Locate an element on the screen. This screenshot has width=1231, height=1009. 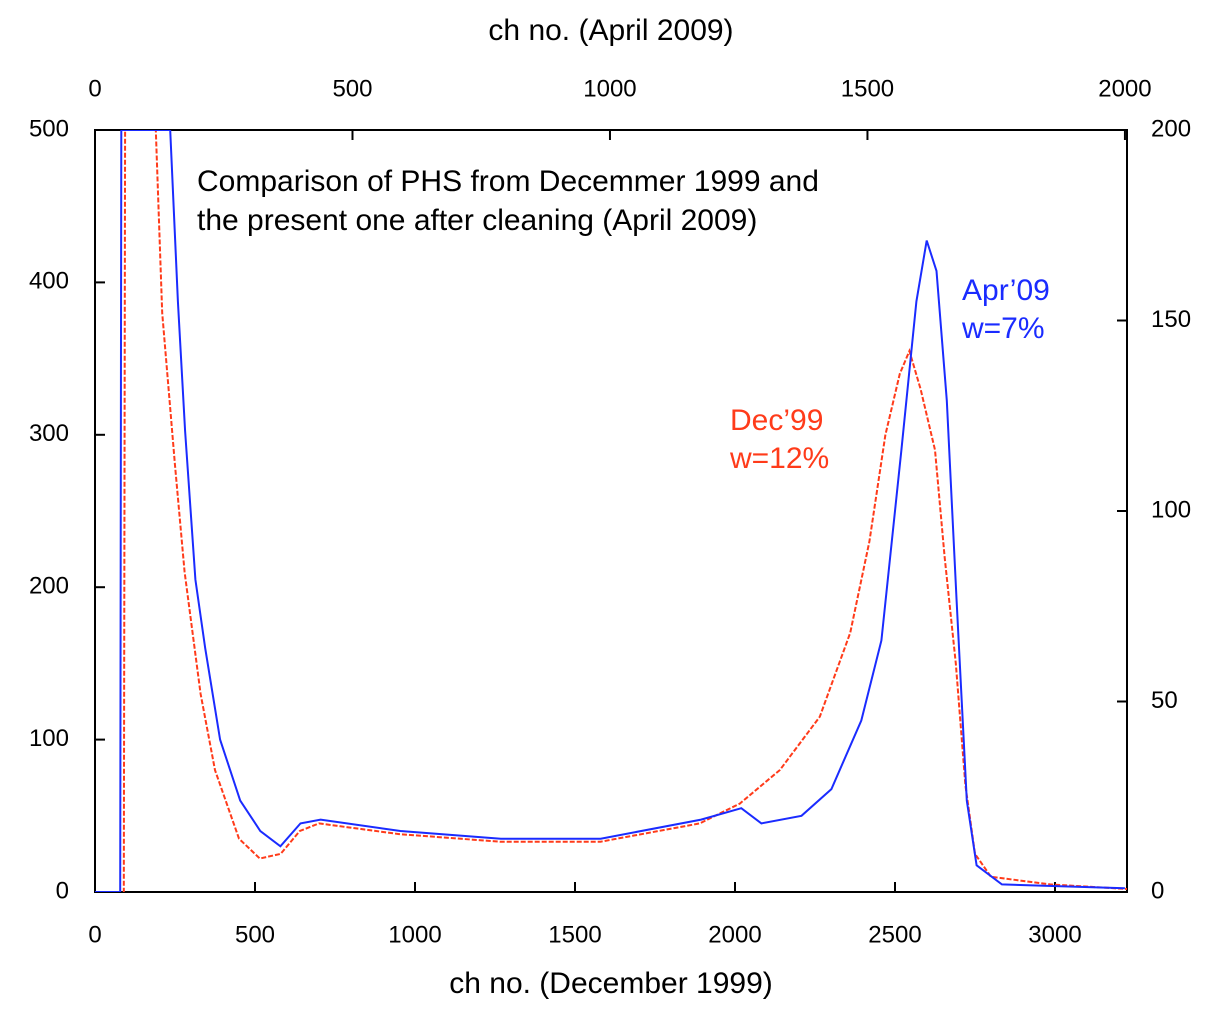
x2-axis-label: ch no. (April 2009) is located at coordinates (610, 30).